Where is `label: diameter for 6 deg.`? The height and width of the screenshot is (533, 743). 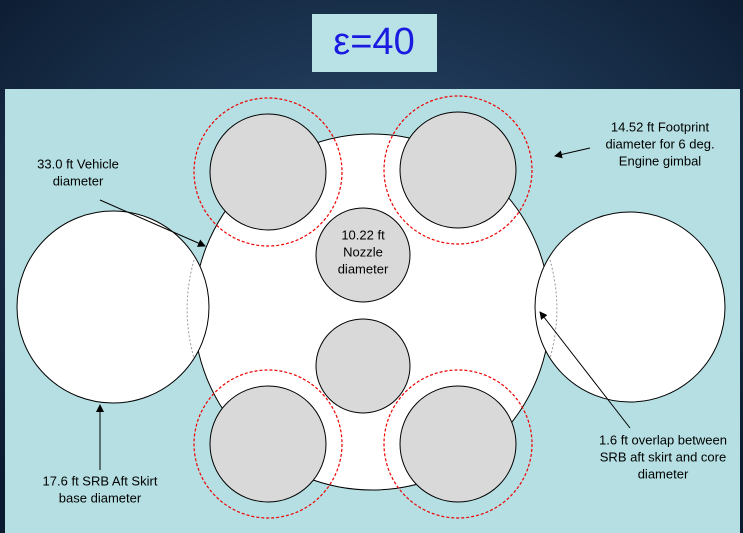
label: diameter for 6 deg. is located at coordinates (659, 143).